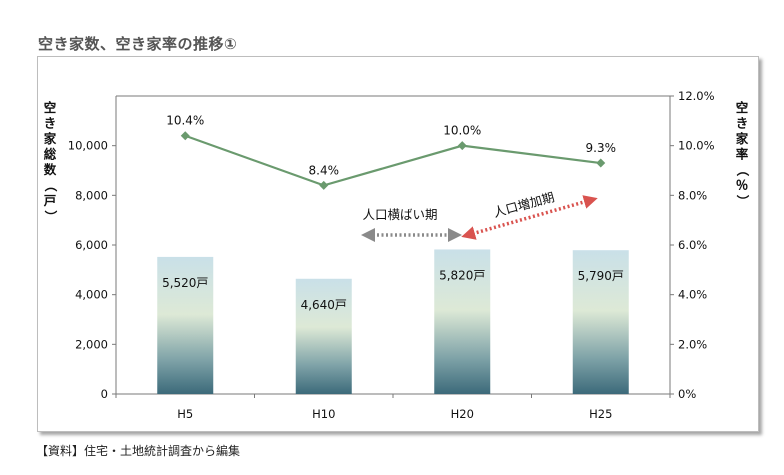  Describe the element at coordinates (692, 195) in the screenshot. I see `y-right-tick-label: 8.0%` at that location.